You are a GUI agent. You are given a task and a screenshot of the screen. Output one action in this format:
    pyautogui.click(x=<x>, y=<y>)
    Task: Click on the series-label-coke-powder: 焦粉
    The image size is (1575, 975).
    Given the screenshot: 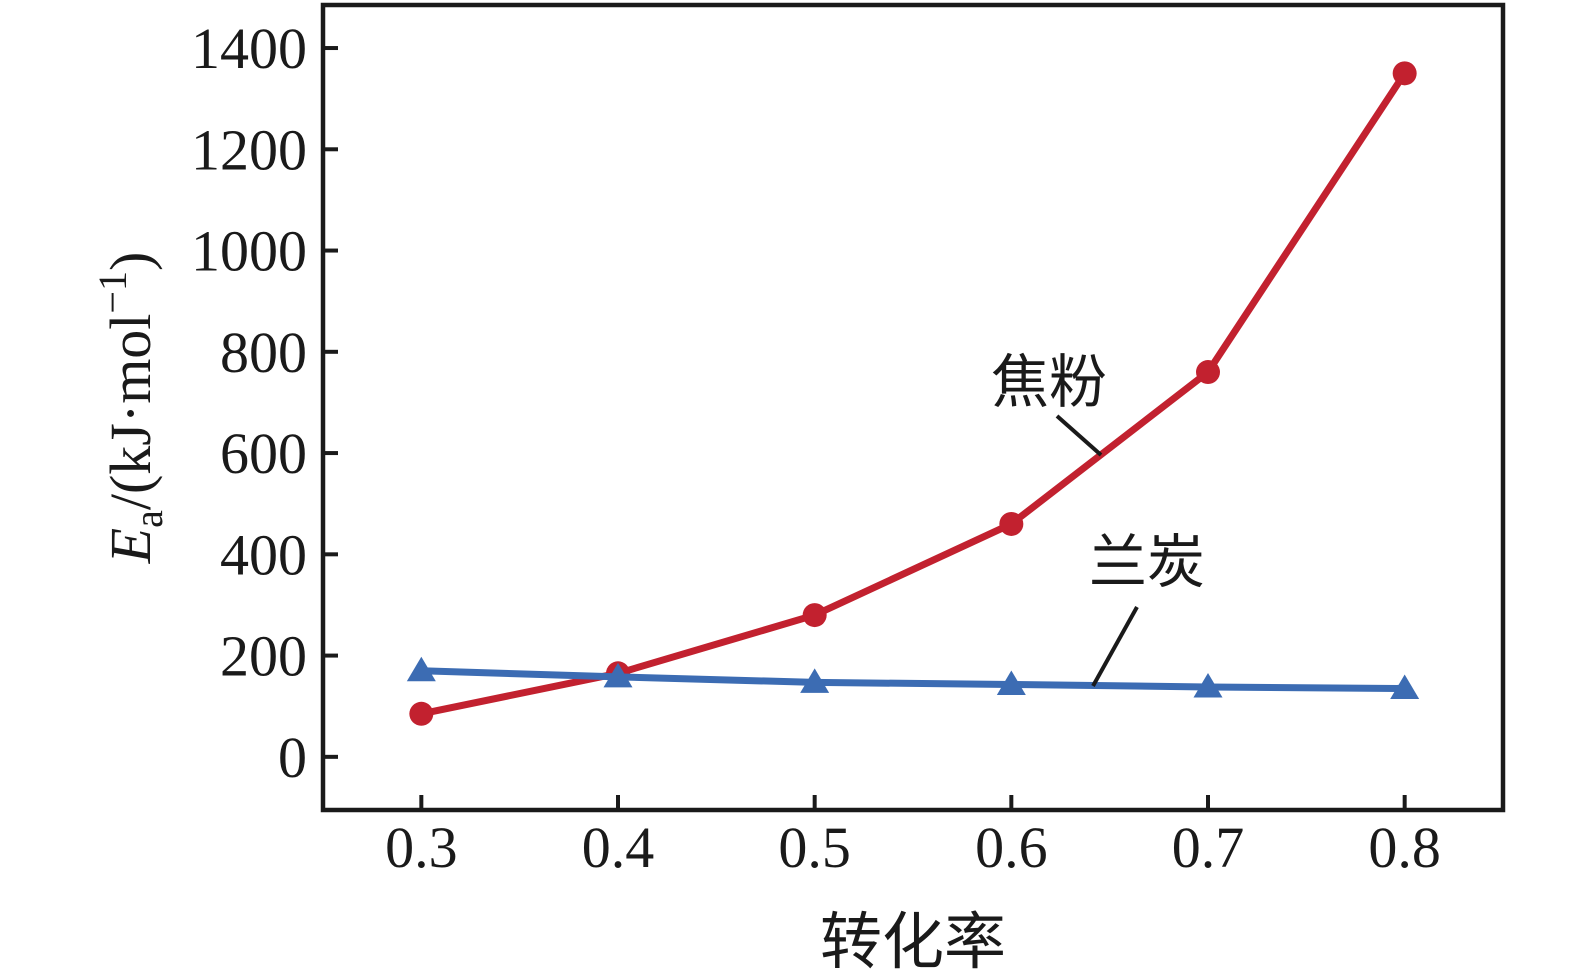 What is the action you would take?
    pyautogui.click(x=1049, y=382)
    